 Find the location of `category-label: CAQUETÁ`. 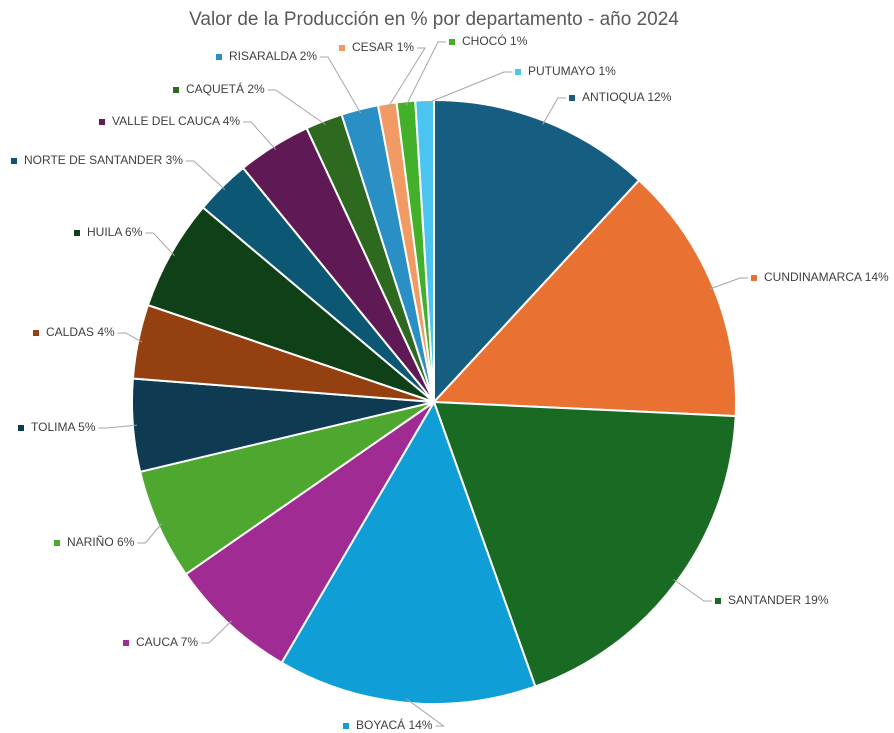

category-label: CAQUETÁ is located at coordinates (215, 88).